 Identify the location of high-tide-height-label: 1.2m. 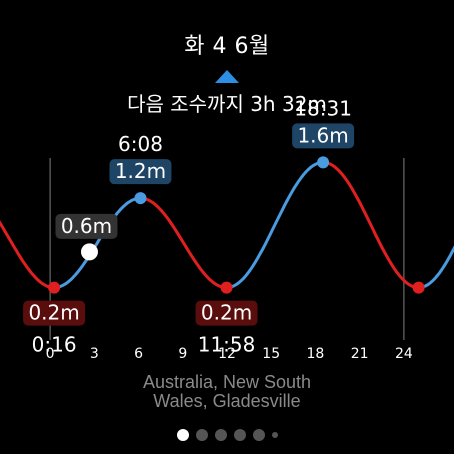
(140, 171).